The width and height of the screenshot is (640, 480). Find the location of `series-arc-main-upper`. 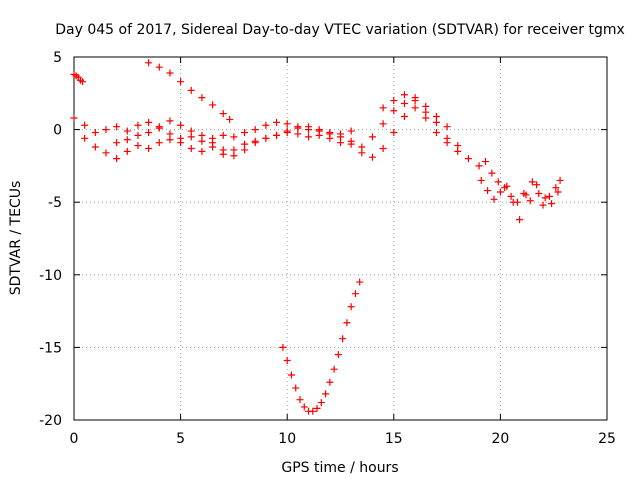

series-arc-main-upper is located at coordinates (271, 131).